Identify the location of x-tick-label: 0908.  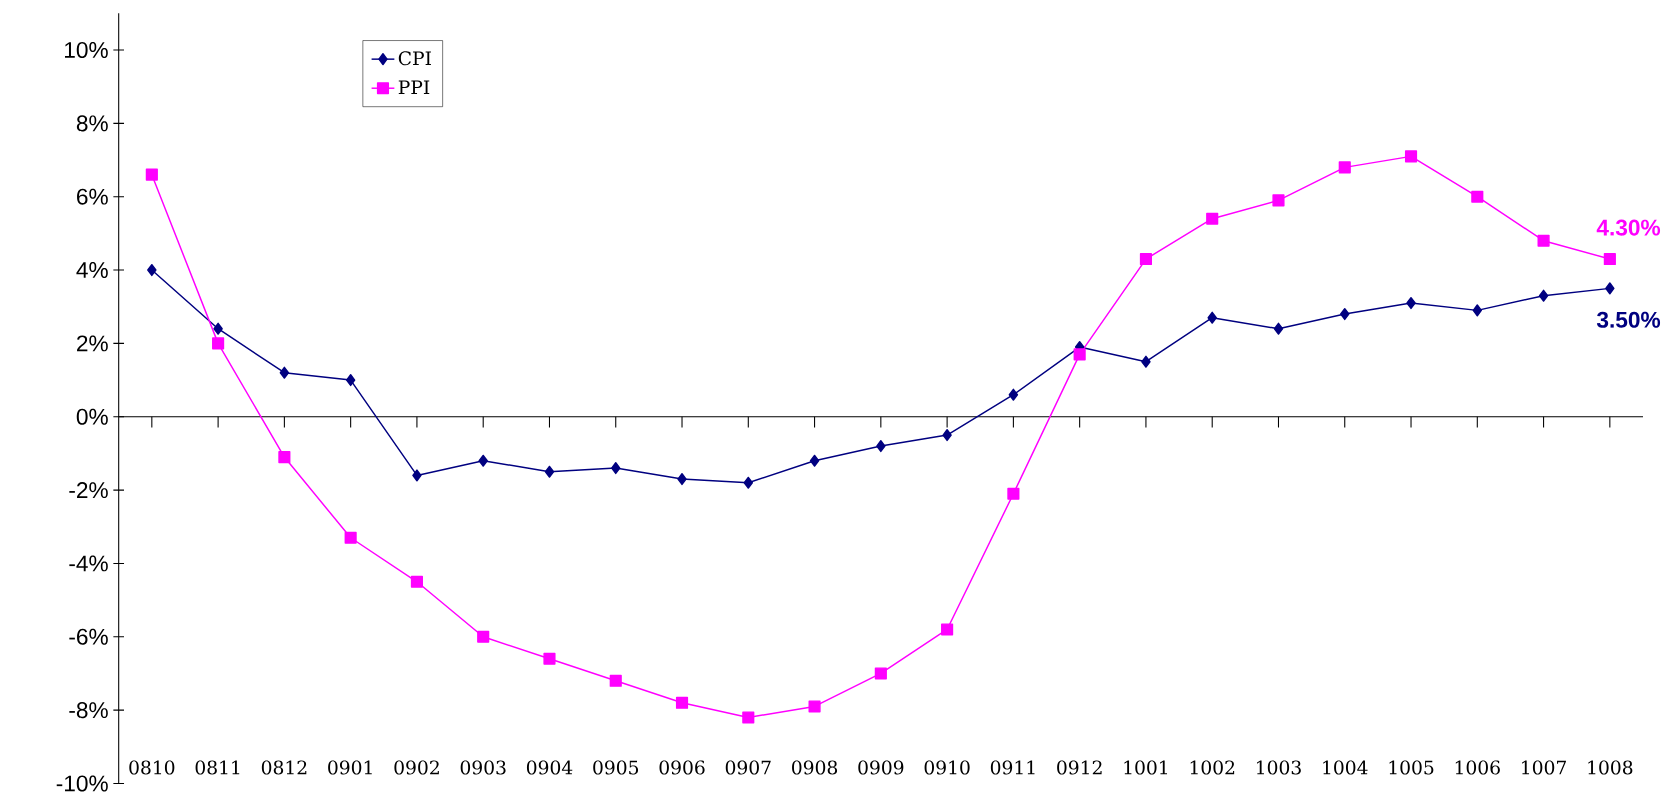
(815, 767).